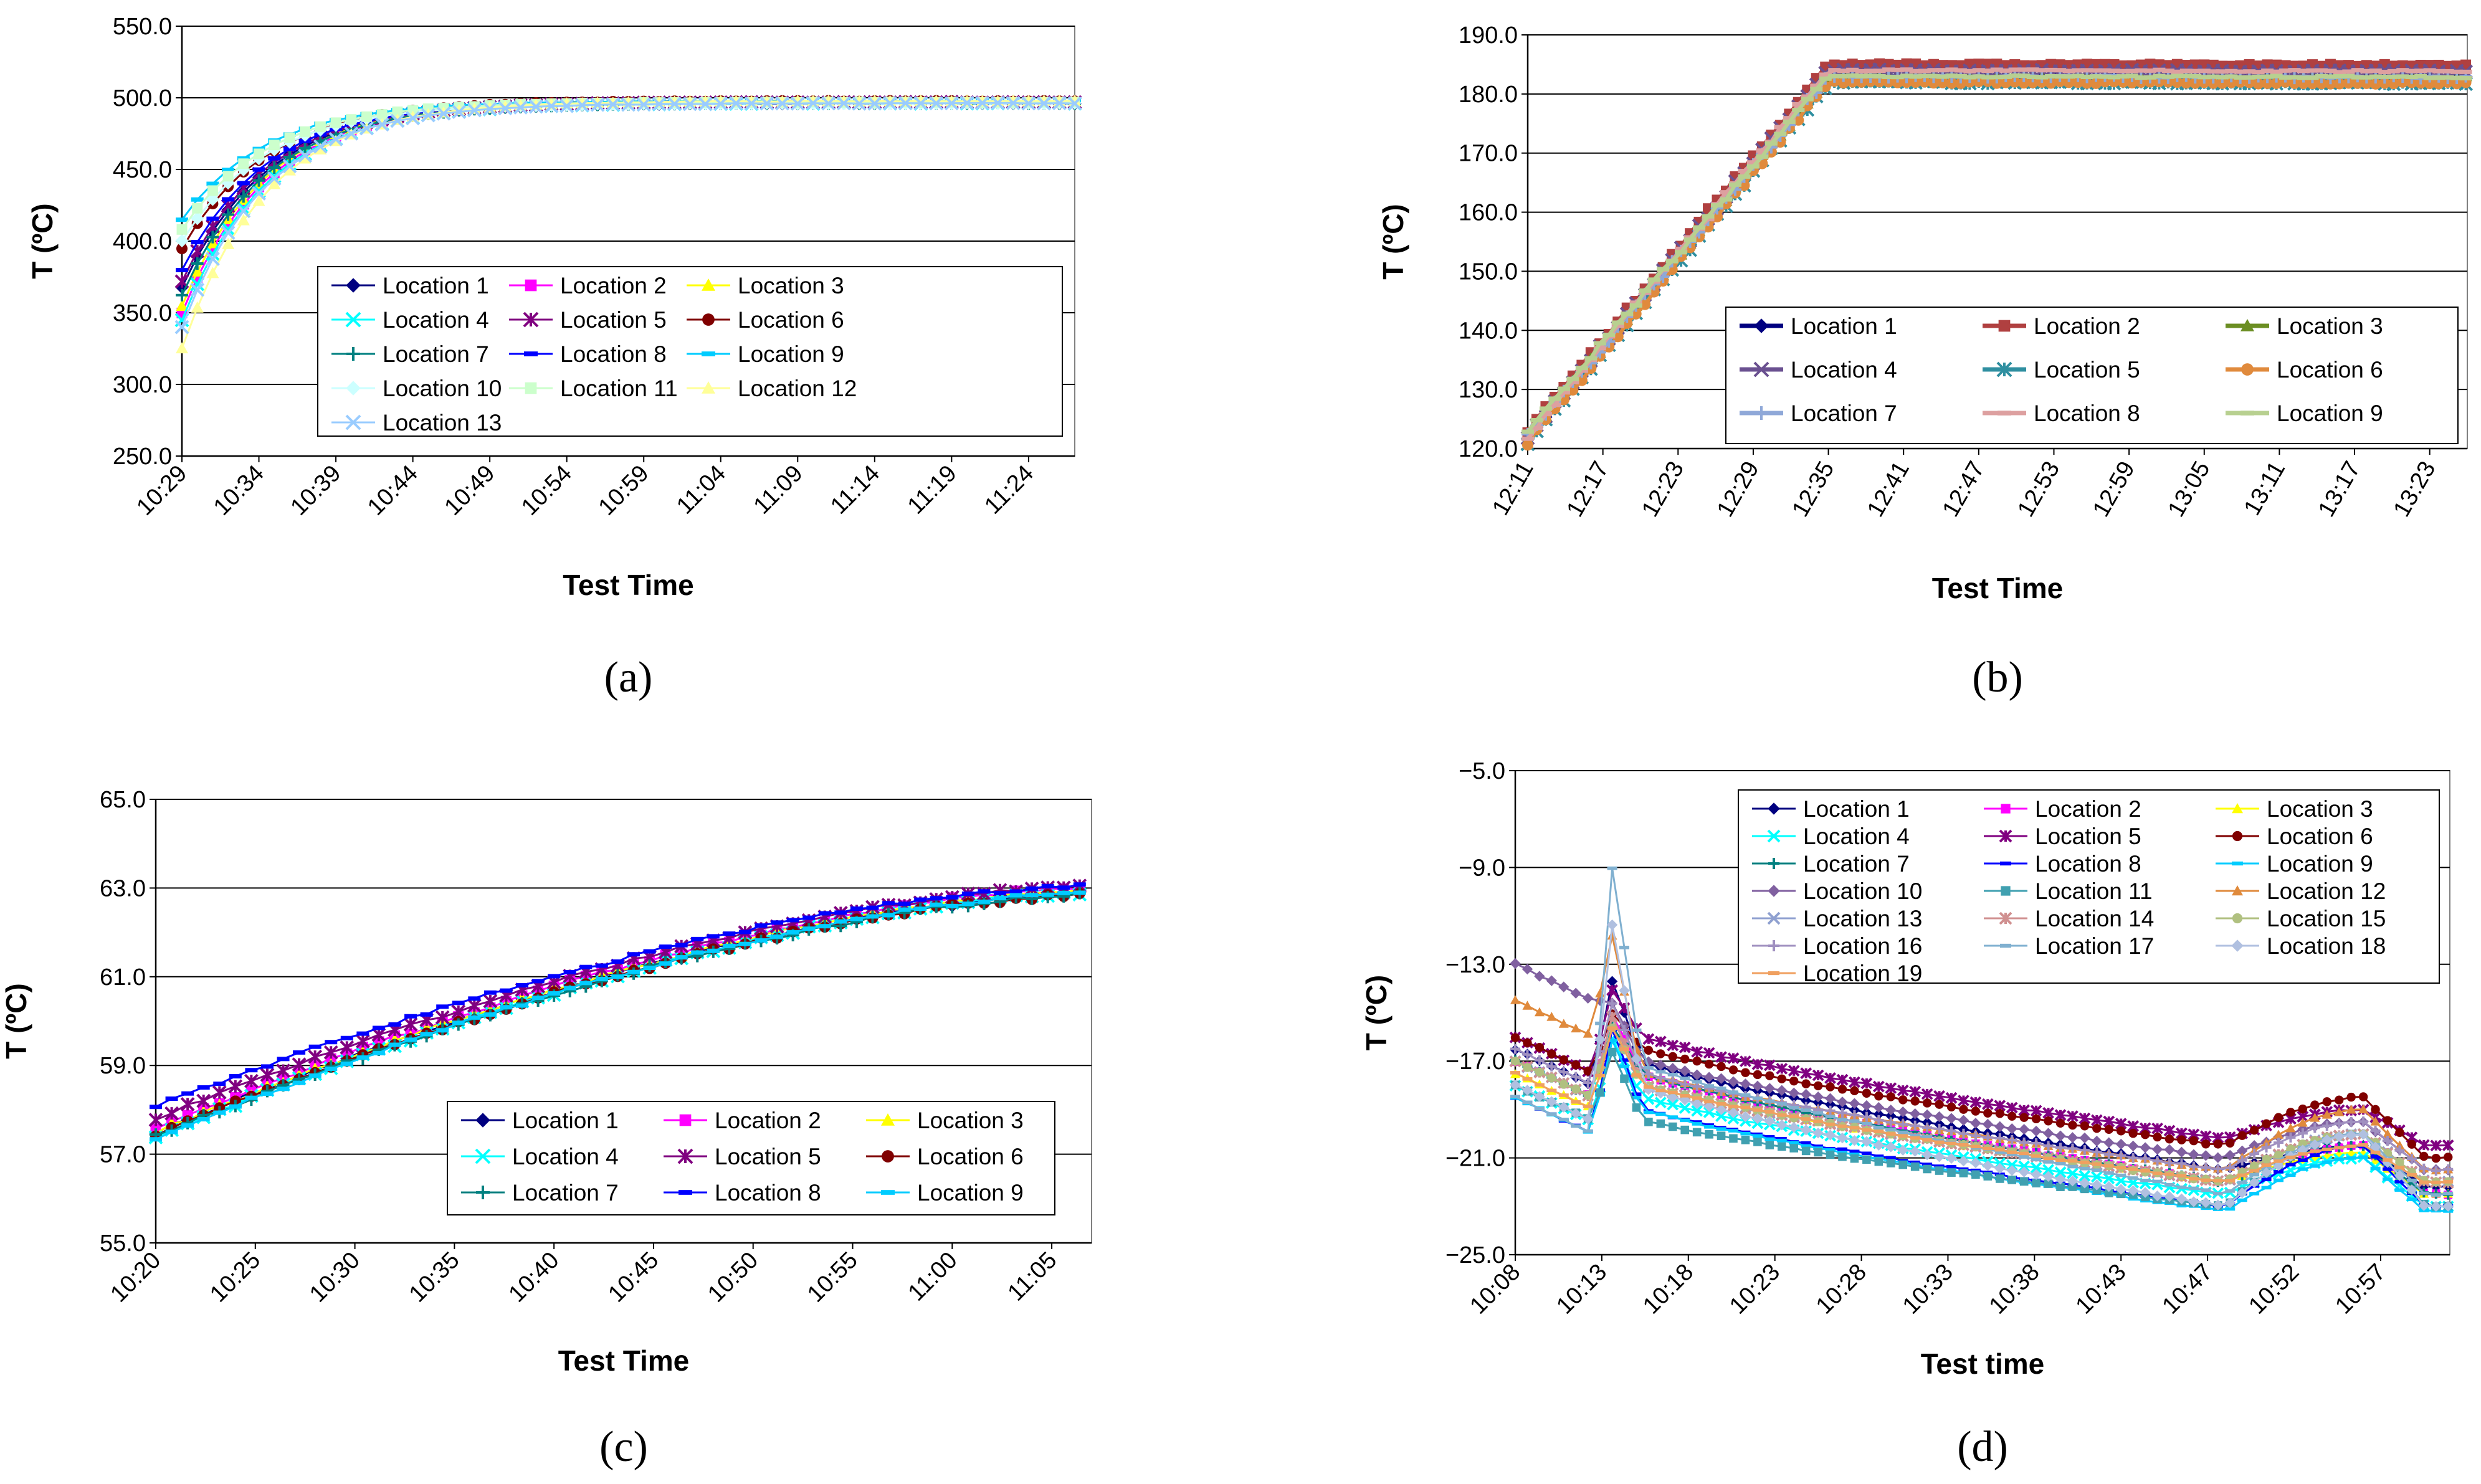  I want to click on y-tick-label: 57.0, so click(123, 1155).